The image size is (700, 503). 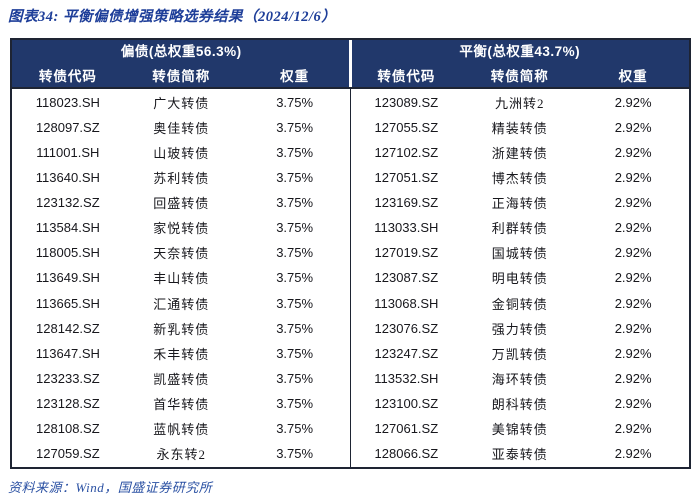 I want to click on table-row: 123233.SZ 凯盛转债 3.75%, so click(x=181, y=378).